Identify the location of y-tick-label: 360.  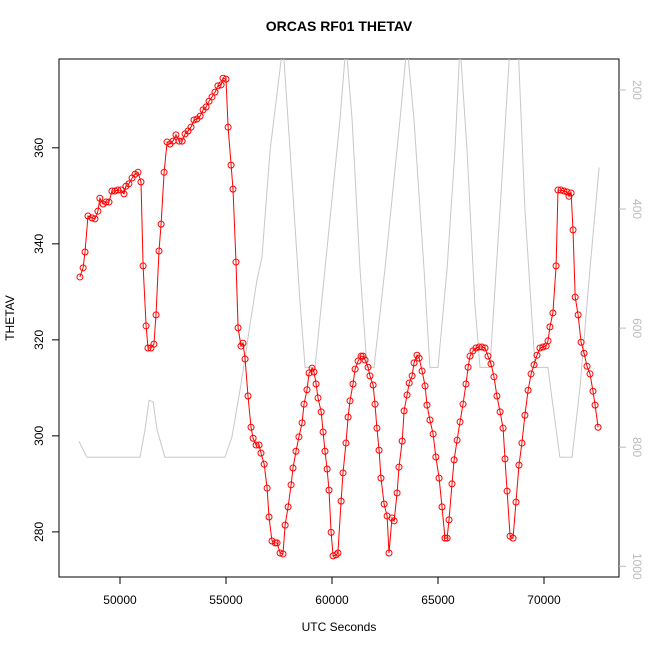
(39, 147).